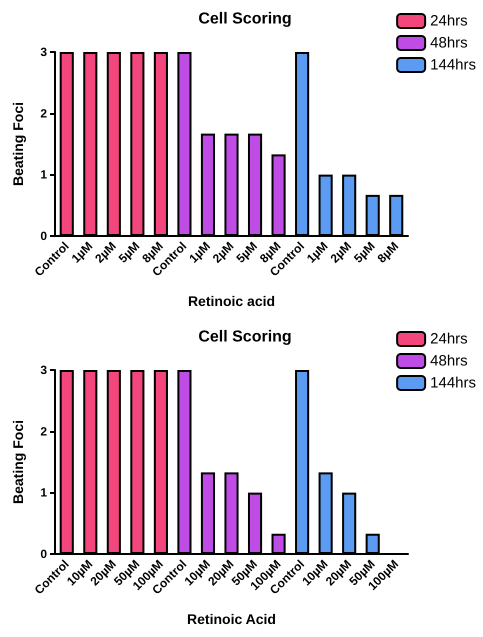 This screenshot has height=637, width=483. I want to click on x-axis-title: Retinoic acid, so click(232, 301).